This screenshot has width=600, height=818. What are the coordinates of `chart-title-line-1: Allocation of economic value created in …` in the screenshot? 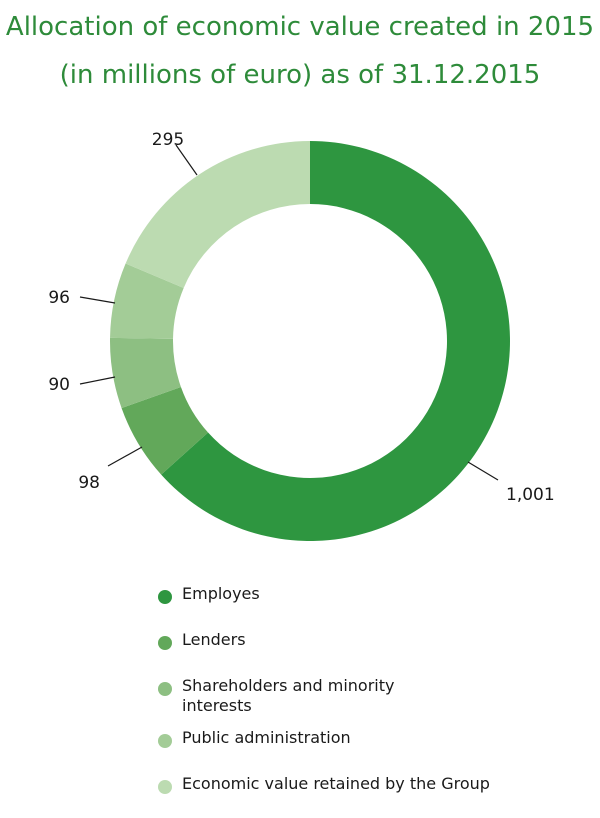 It's located at (300, 27).